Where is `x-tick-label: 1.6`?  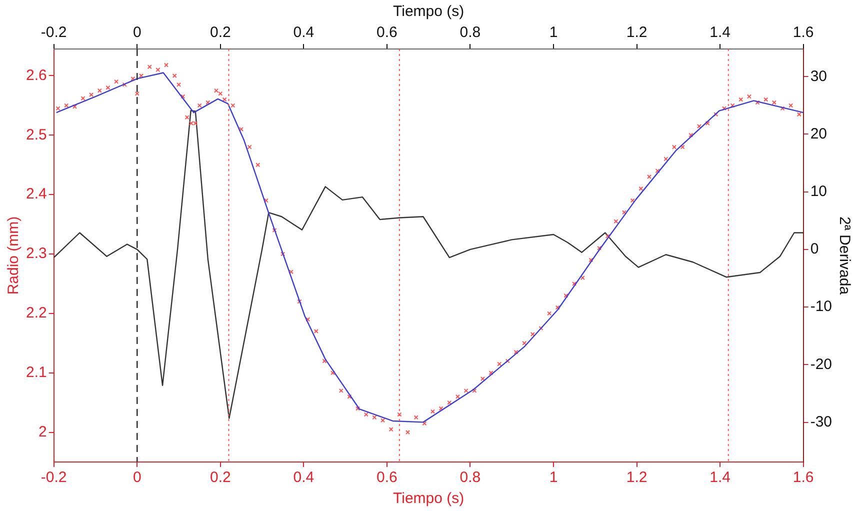
x-tick-label: 1.6 is located at coordinates (803, 477).